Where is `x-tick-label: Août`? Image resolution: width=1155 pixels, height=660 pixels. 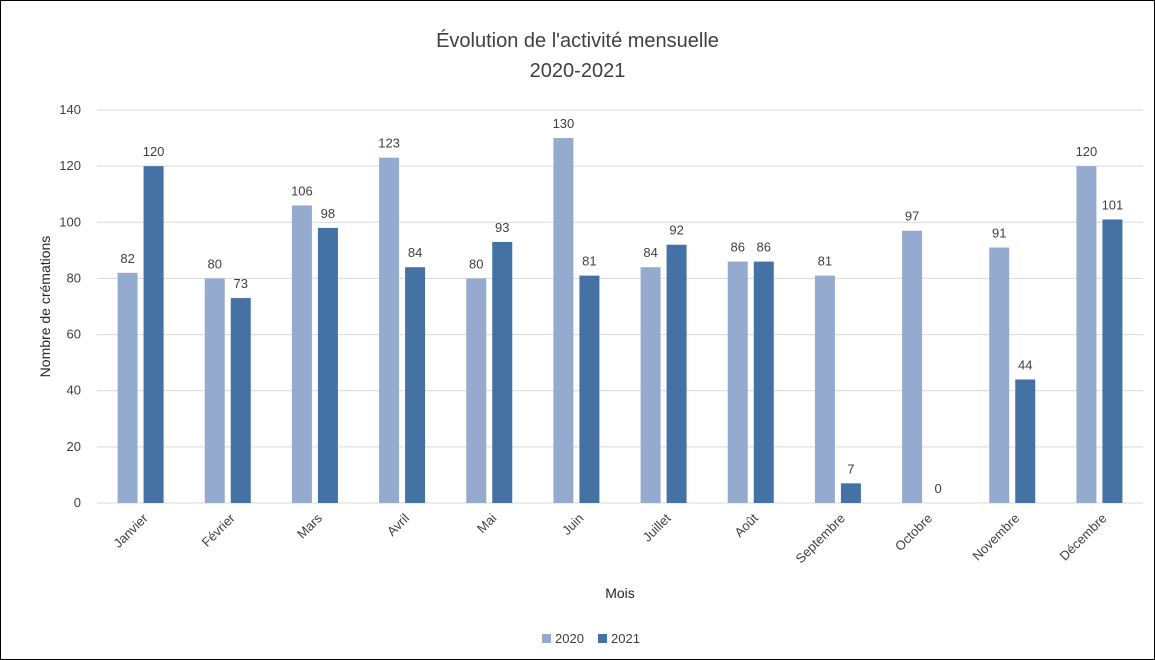
x-tick-label: Août is located at coordinates (746, 525).